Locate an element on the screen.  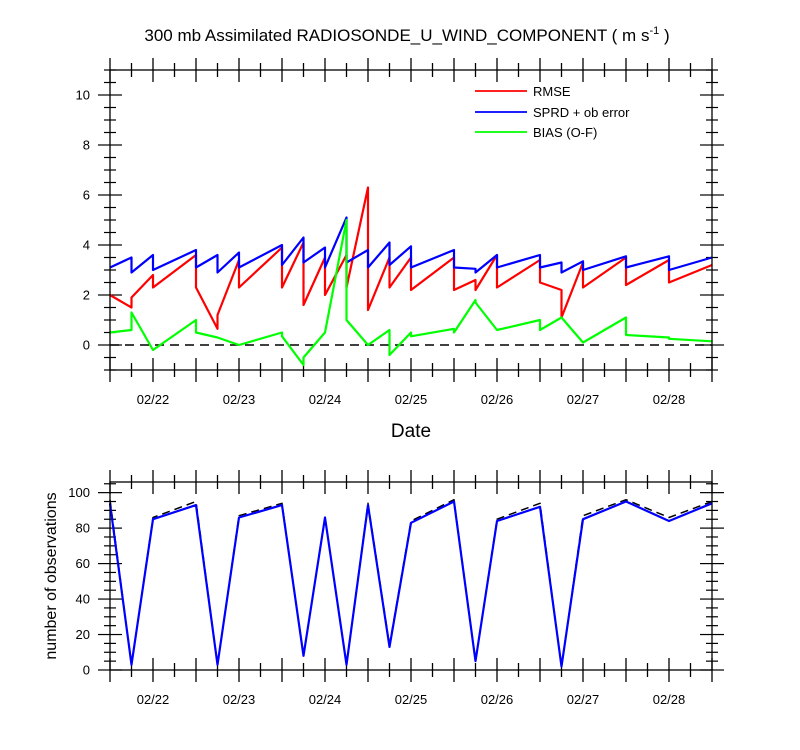
y-tick-label: 20 is located at coordinates (83, 634).